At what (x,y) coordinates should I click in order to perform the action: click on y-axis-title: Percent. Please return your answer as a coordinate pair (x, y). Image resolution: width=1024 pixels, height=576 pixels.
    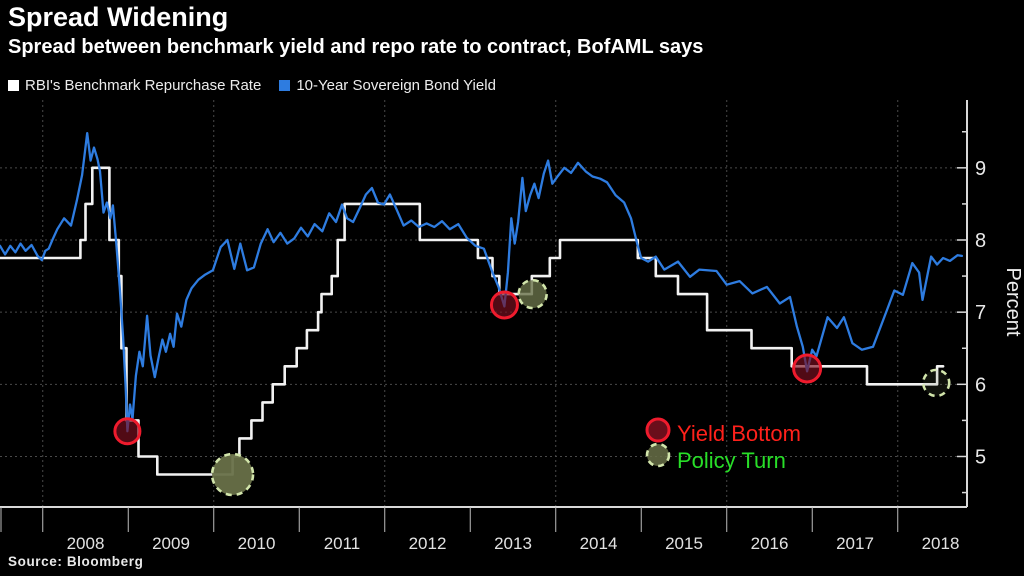
    Looking at the image, I should click on (1013, 302).